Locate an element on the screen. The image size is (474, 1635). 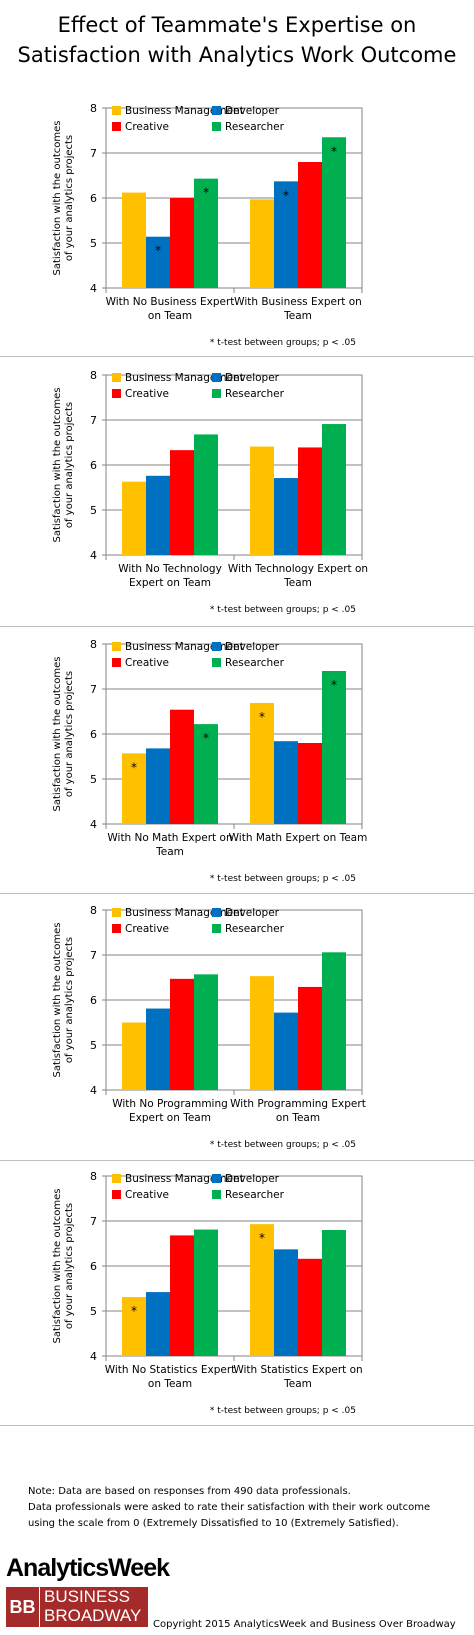
category-label: With No Statistics Expert is located at coordinates (170, 1370).